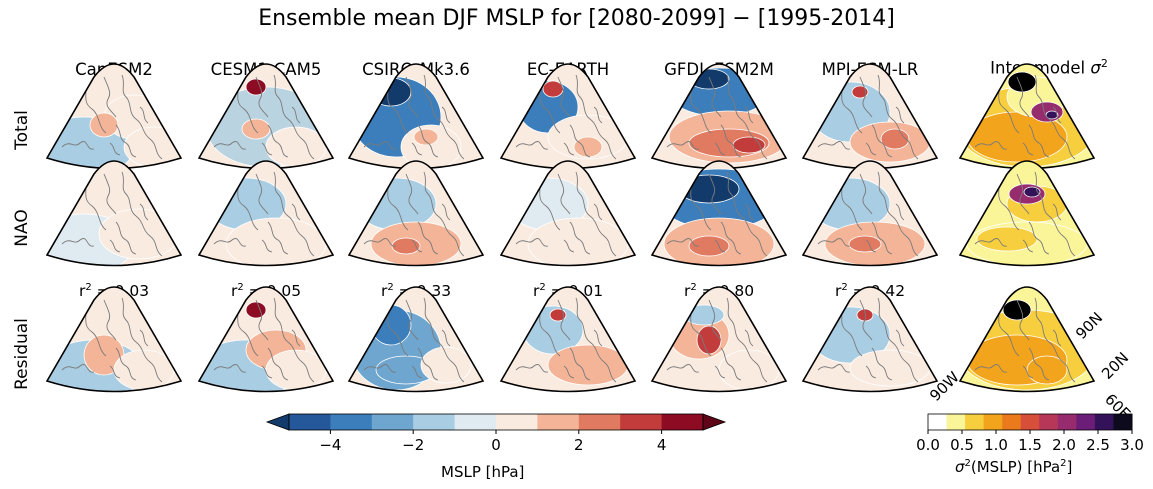 This screenshot has height=489, width=1153. What do you see at coordinates (277, 422) in the screenshot?
I see `mslp-colorbar-under-arrow` at bounding box center [277, 422].